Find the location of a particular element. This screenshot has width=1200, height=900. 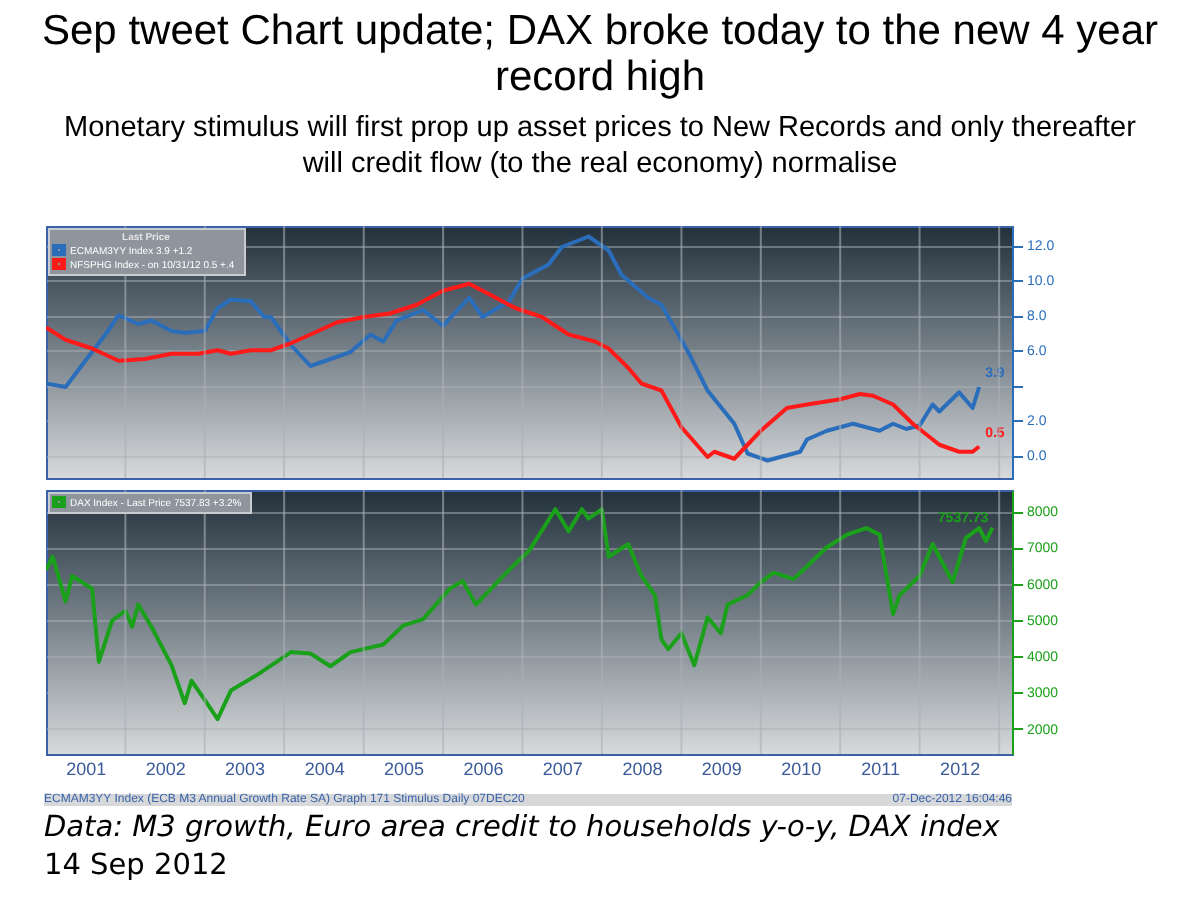

x-tick-label: 2009 is located at coordinates (721, 769).